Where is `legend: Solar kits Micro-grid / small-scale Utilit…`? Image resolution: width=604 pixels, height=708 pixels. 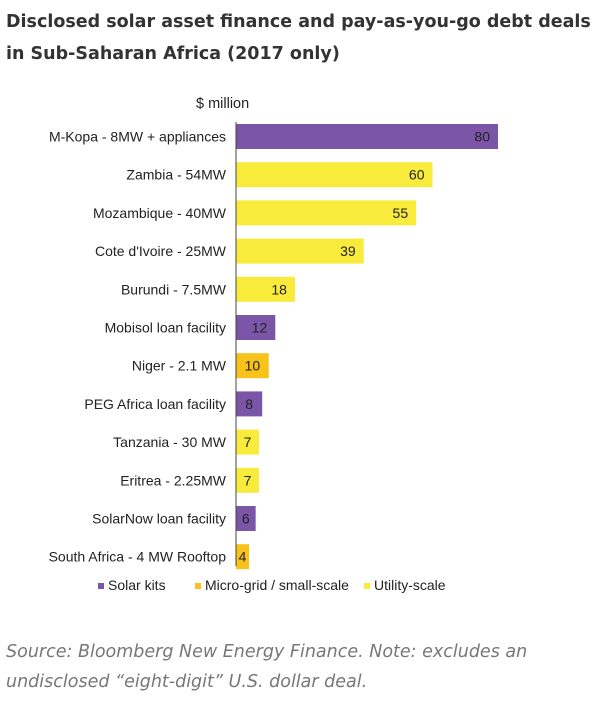 legend: Solar kits Micro-grid / small-scale Utilit… is located at coordinates (272, 585).